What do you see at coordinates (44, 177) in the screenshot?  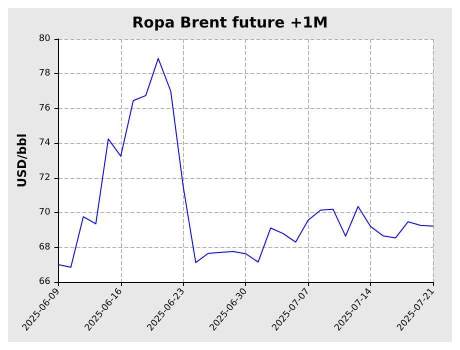 I see `y-tick-label: 72` at bounding box center [44, 177].